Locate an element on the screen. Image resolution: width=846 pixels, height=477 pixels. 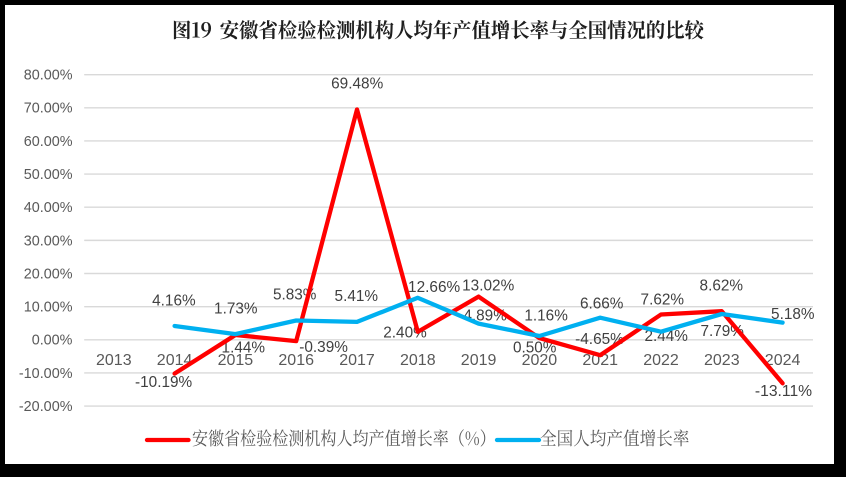
svg-text: 6.66% is located at coordinates (602, 304).